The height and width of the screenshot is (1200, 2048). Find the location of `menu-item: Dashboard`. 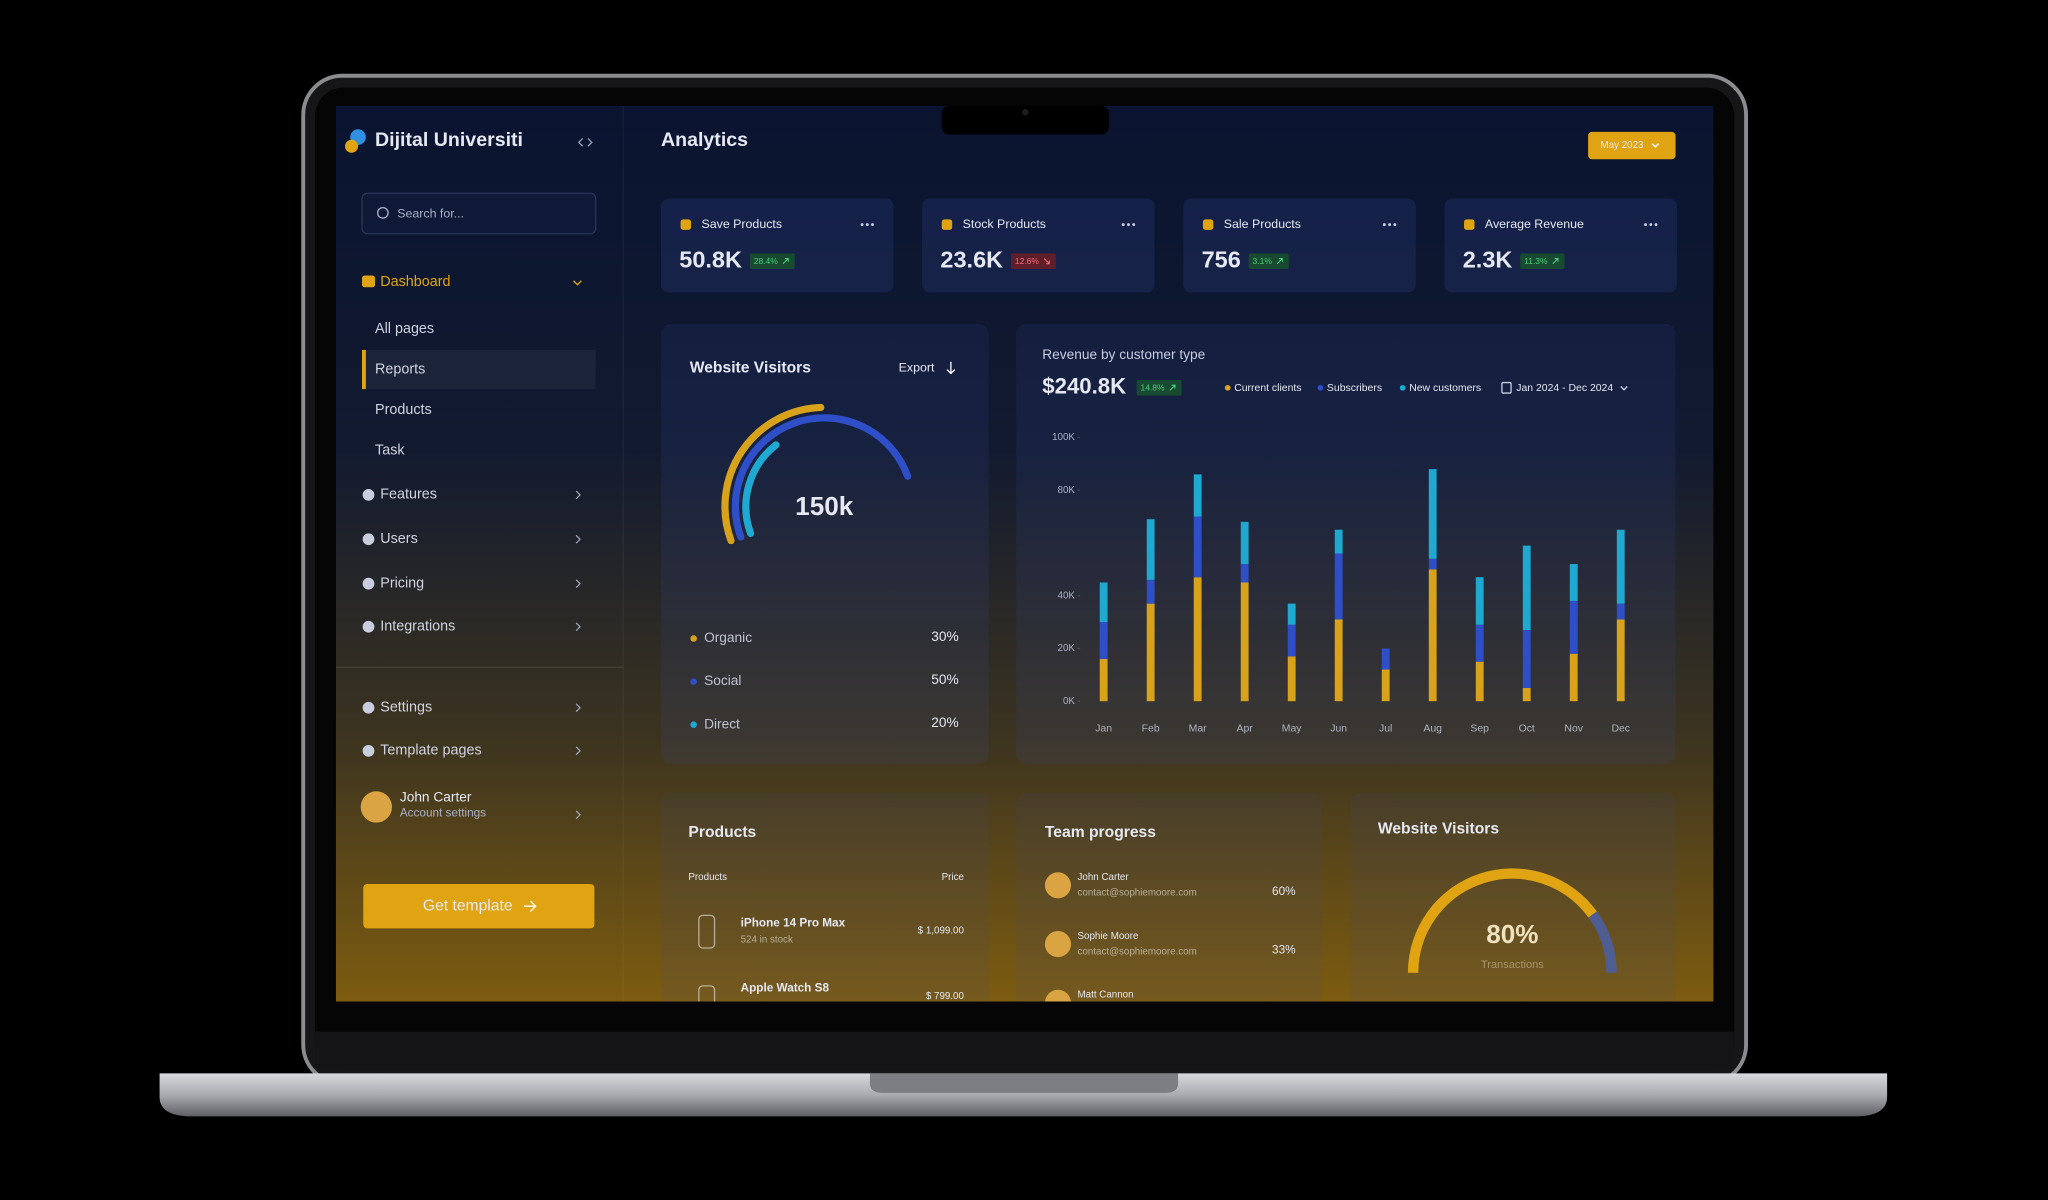

menu-item: Dashboard is located at coordinates (415, 282).